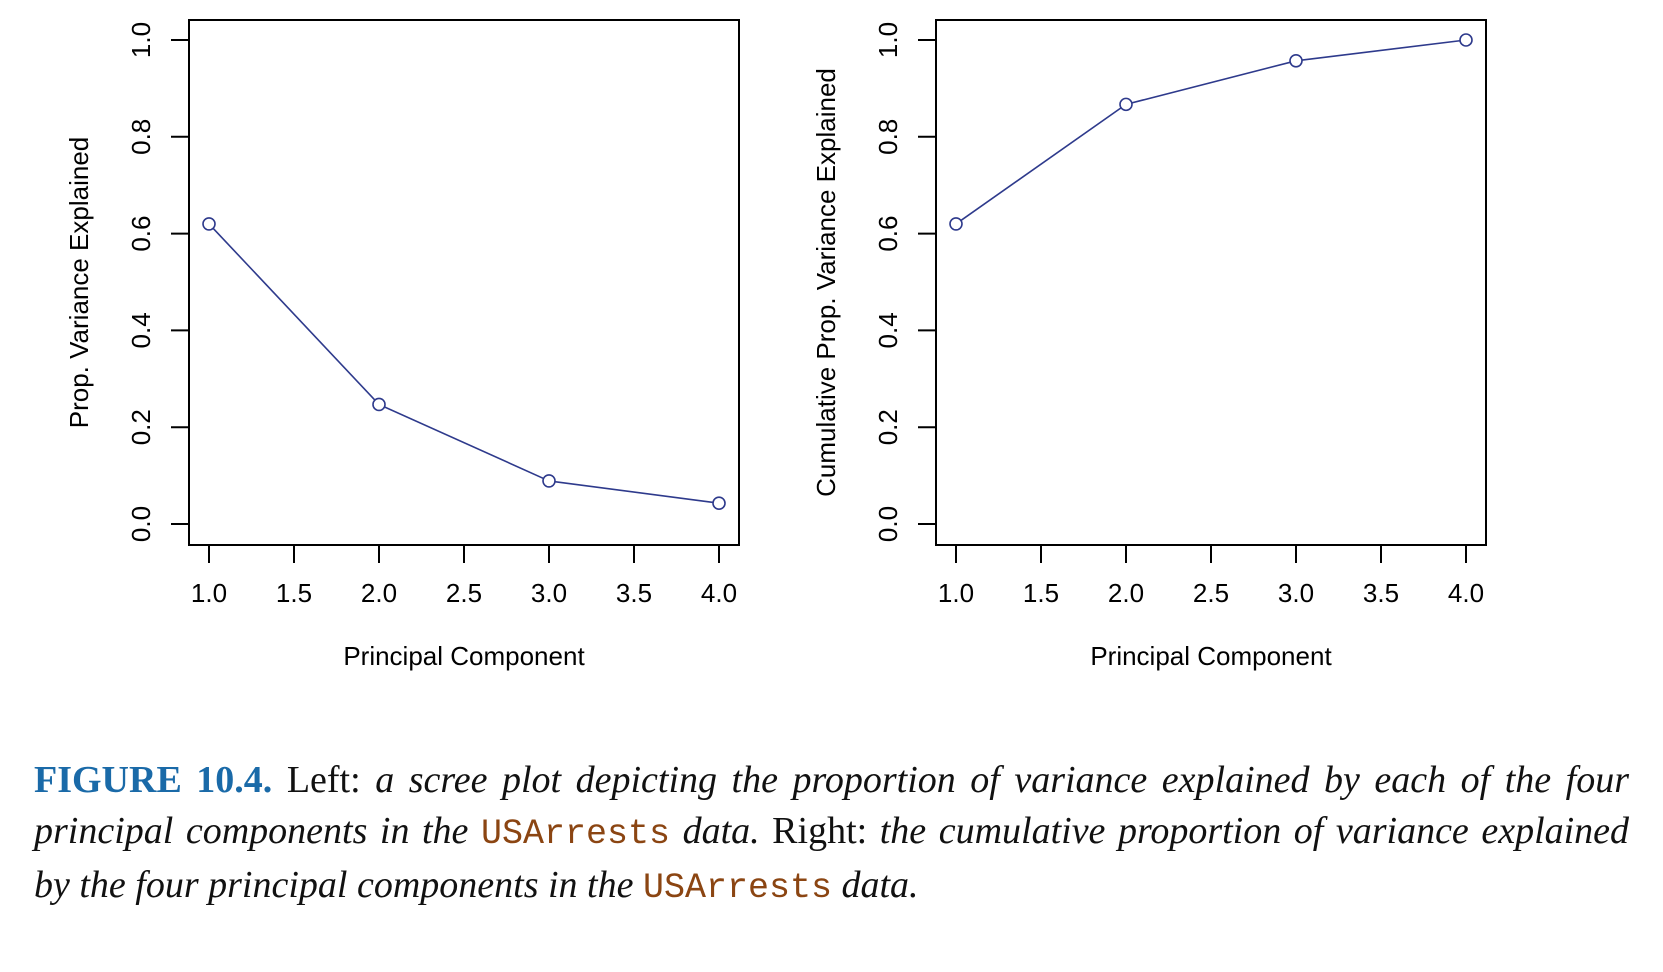 The height and width of the screenshot is (972, 1663). What do you see at coordinates (1466, 593) in the screenshot?
I see `right-x-tick-label: 4.0` at bounding box center [1466, 593].